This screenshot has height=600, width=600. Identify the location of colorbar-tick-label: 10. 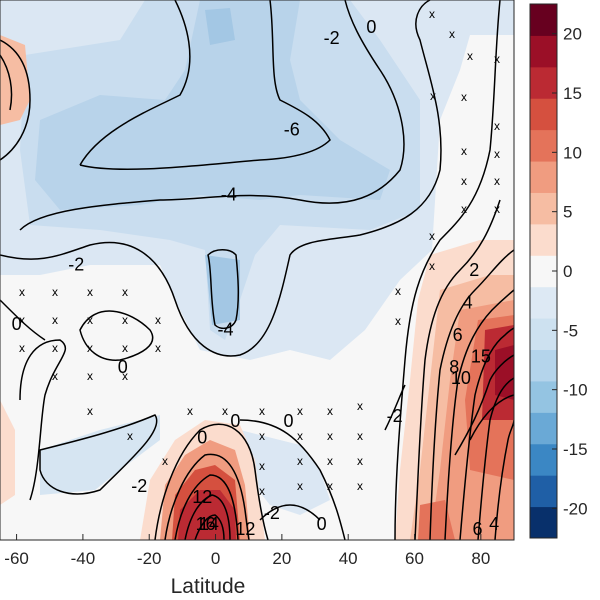
(572, 152).